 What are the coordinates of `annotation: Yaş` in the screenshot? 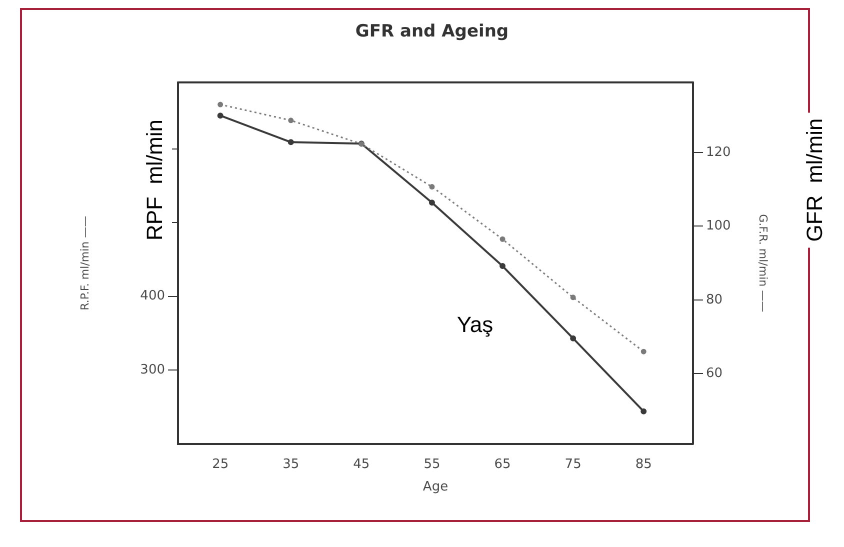 It's located at (475, 325).